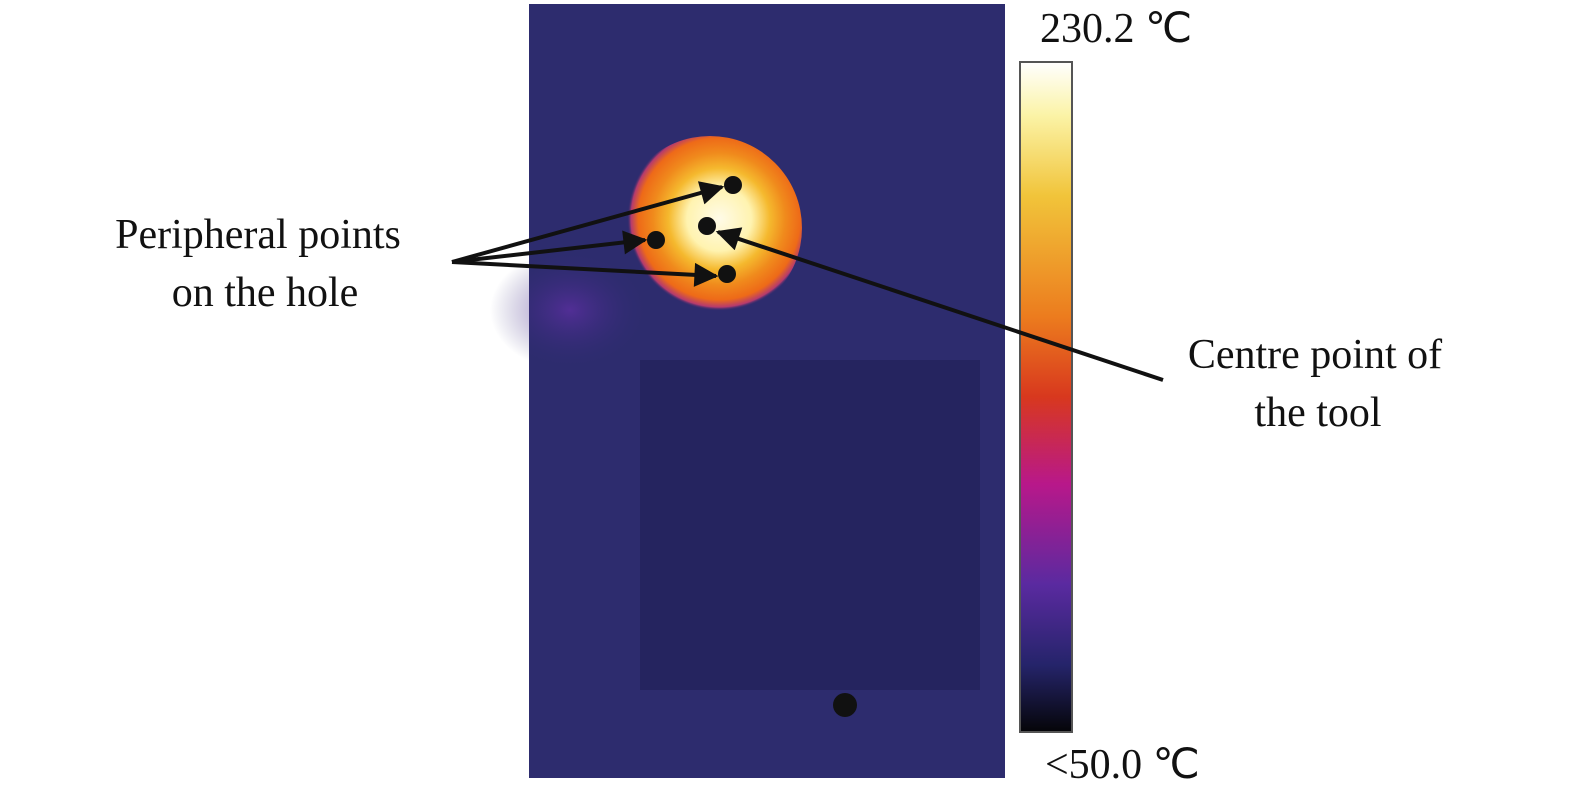 Image resolution: width=1575 pixels, height=797 pixels. Describe the element at coordinates (1109, 397) in the screenshot. I see `color-scale: 230.2 ℃ <50.0 ℃` at that location.